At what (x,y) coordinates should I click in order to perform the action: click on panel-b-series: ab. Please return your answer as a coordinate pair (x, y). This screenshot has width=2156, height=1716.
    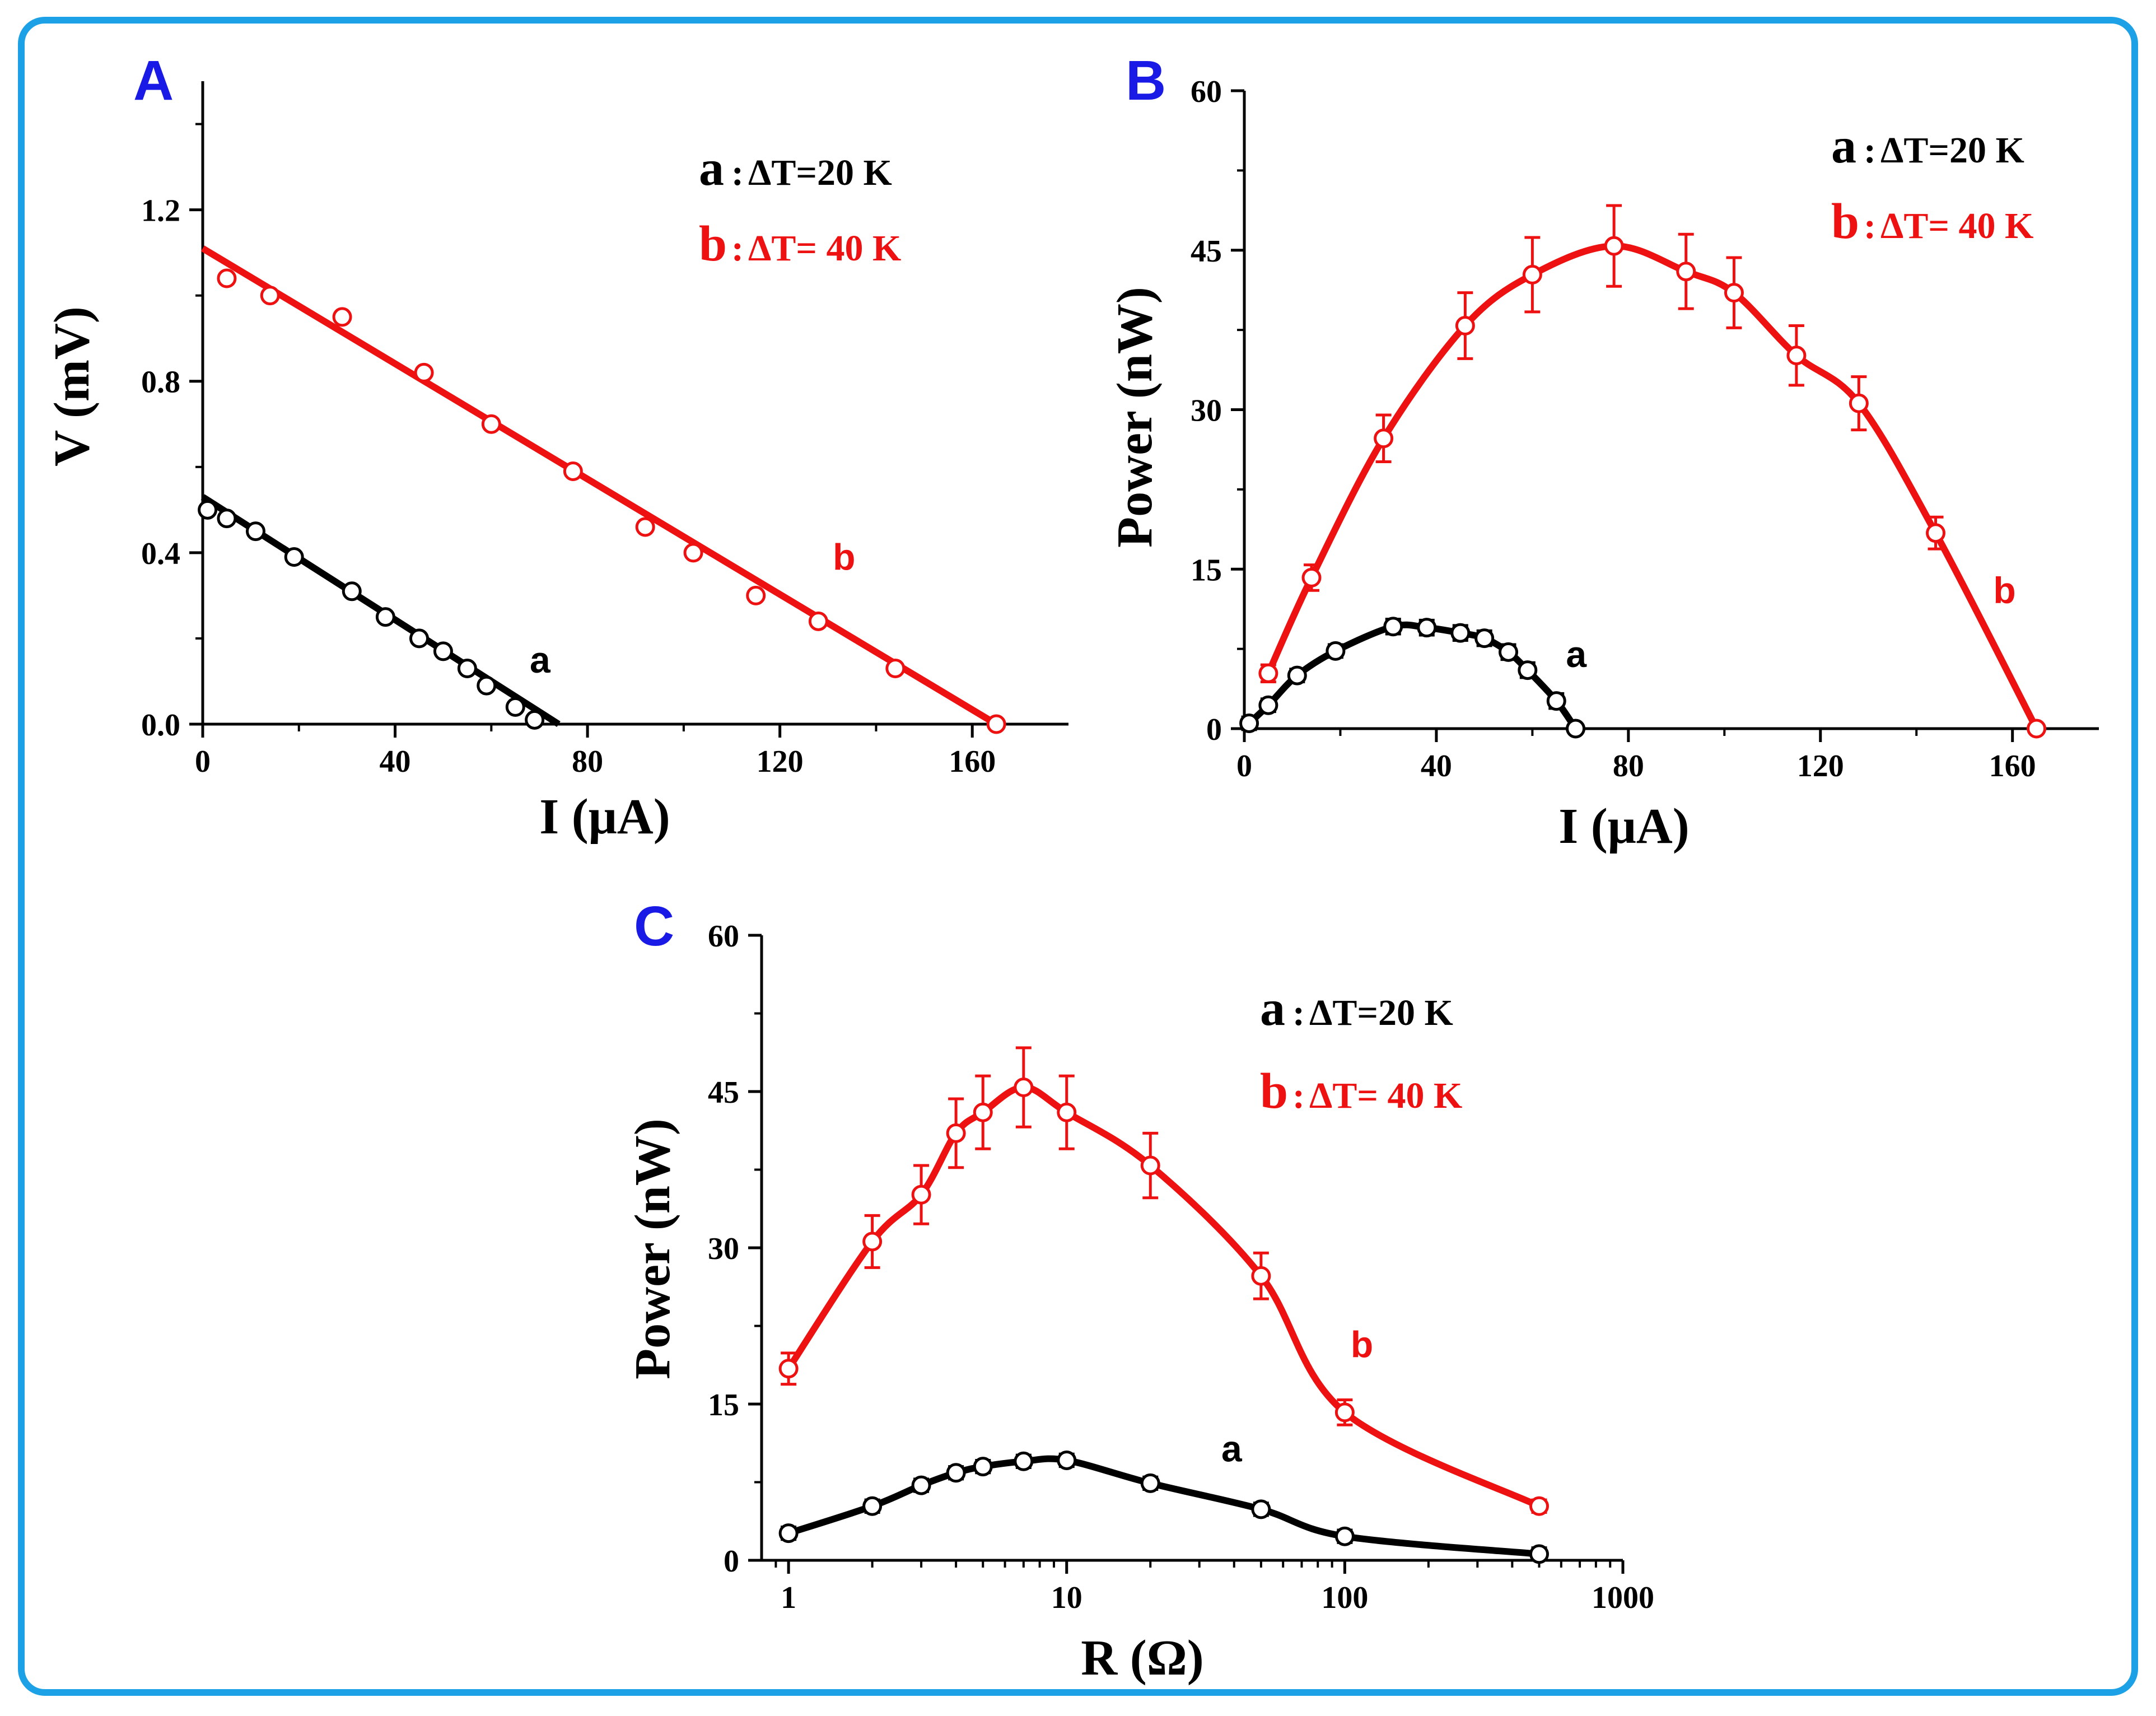
    Looking at the image, I should click on (1643, 471).